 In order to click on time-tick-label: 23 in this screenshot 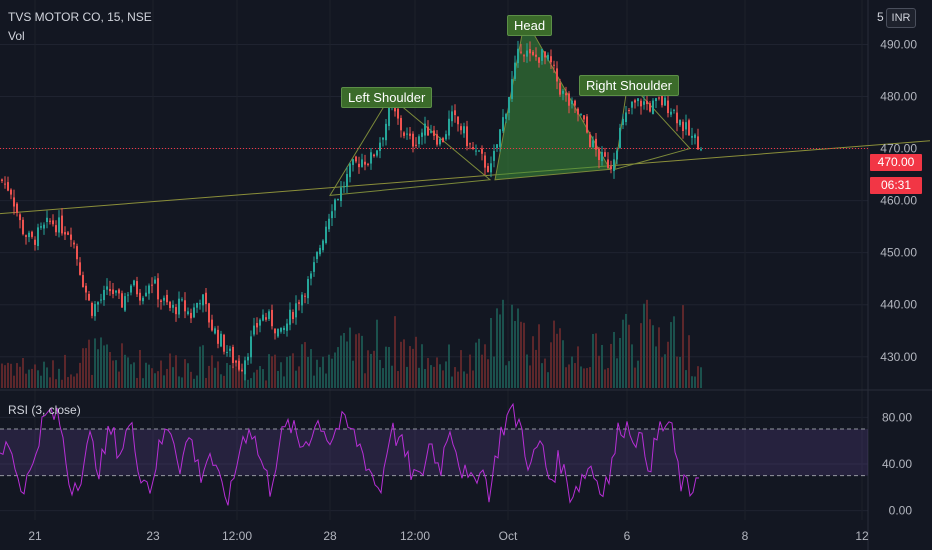, I will do `click(153, 536)`.